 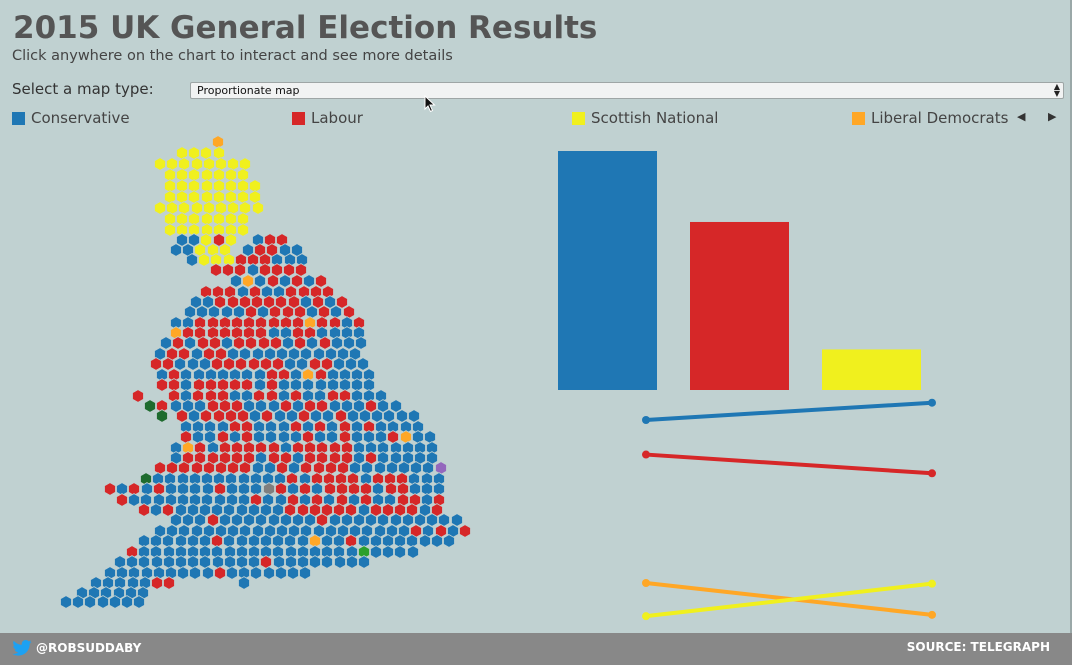 What do you see at coordinates (1052, 116) in the screenshot?
I see `legend-next-icon: ▶` at bounding box center [1052, 116].